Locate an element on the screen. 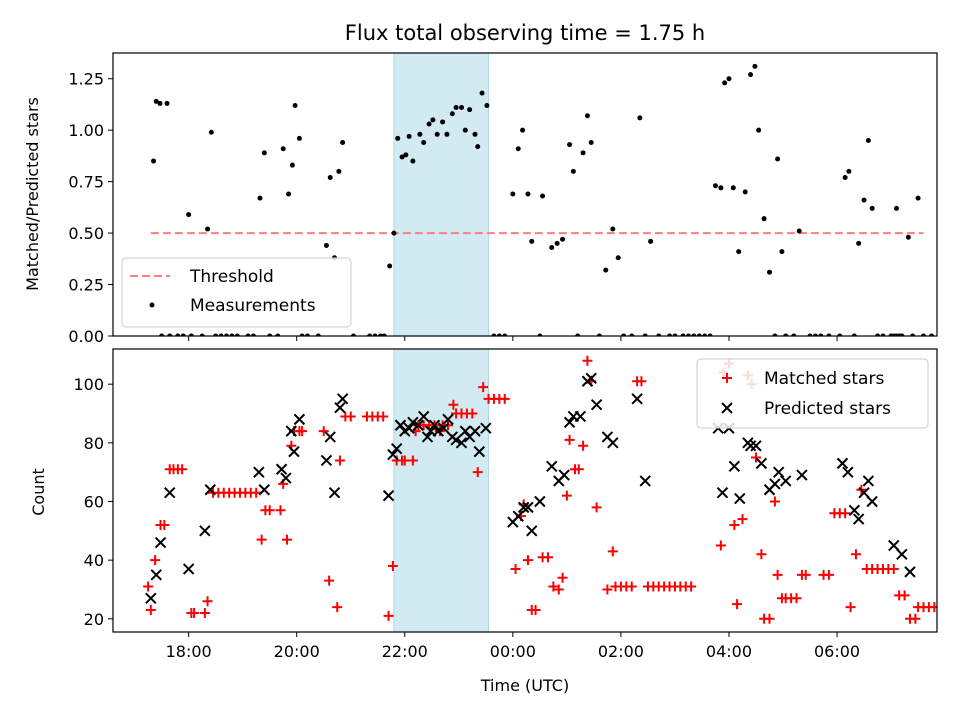 This screenshot has width=960, height=720. legend-predicted-swatch is located at coordinates (727, 408).